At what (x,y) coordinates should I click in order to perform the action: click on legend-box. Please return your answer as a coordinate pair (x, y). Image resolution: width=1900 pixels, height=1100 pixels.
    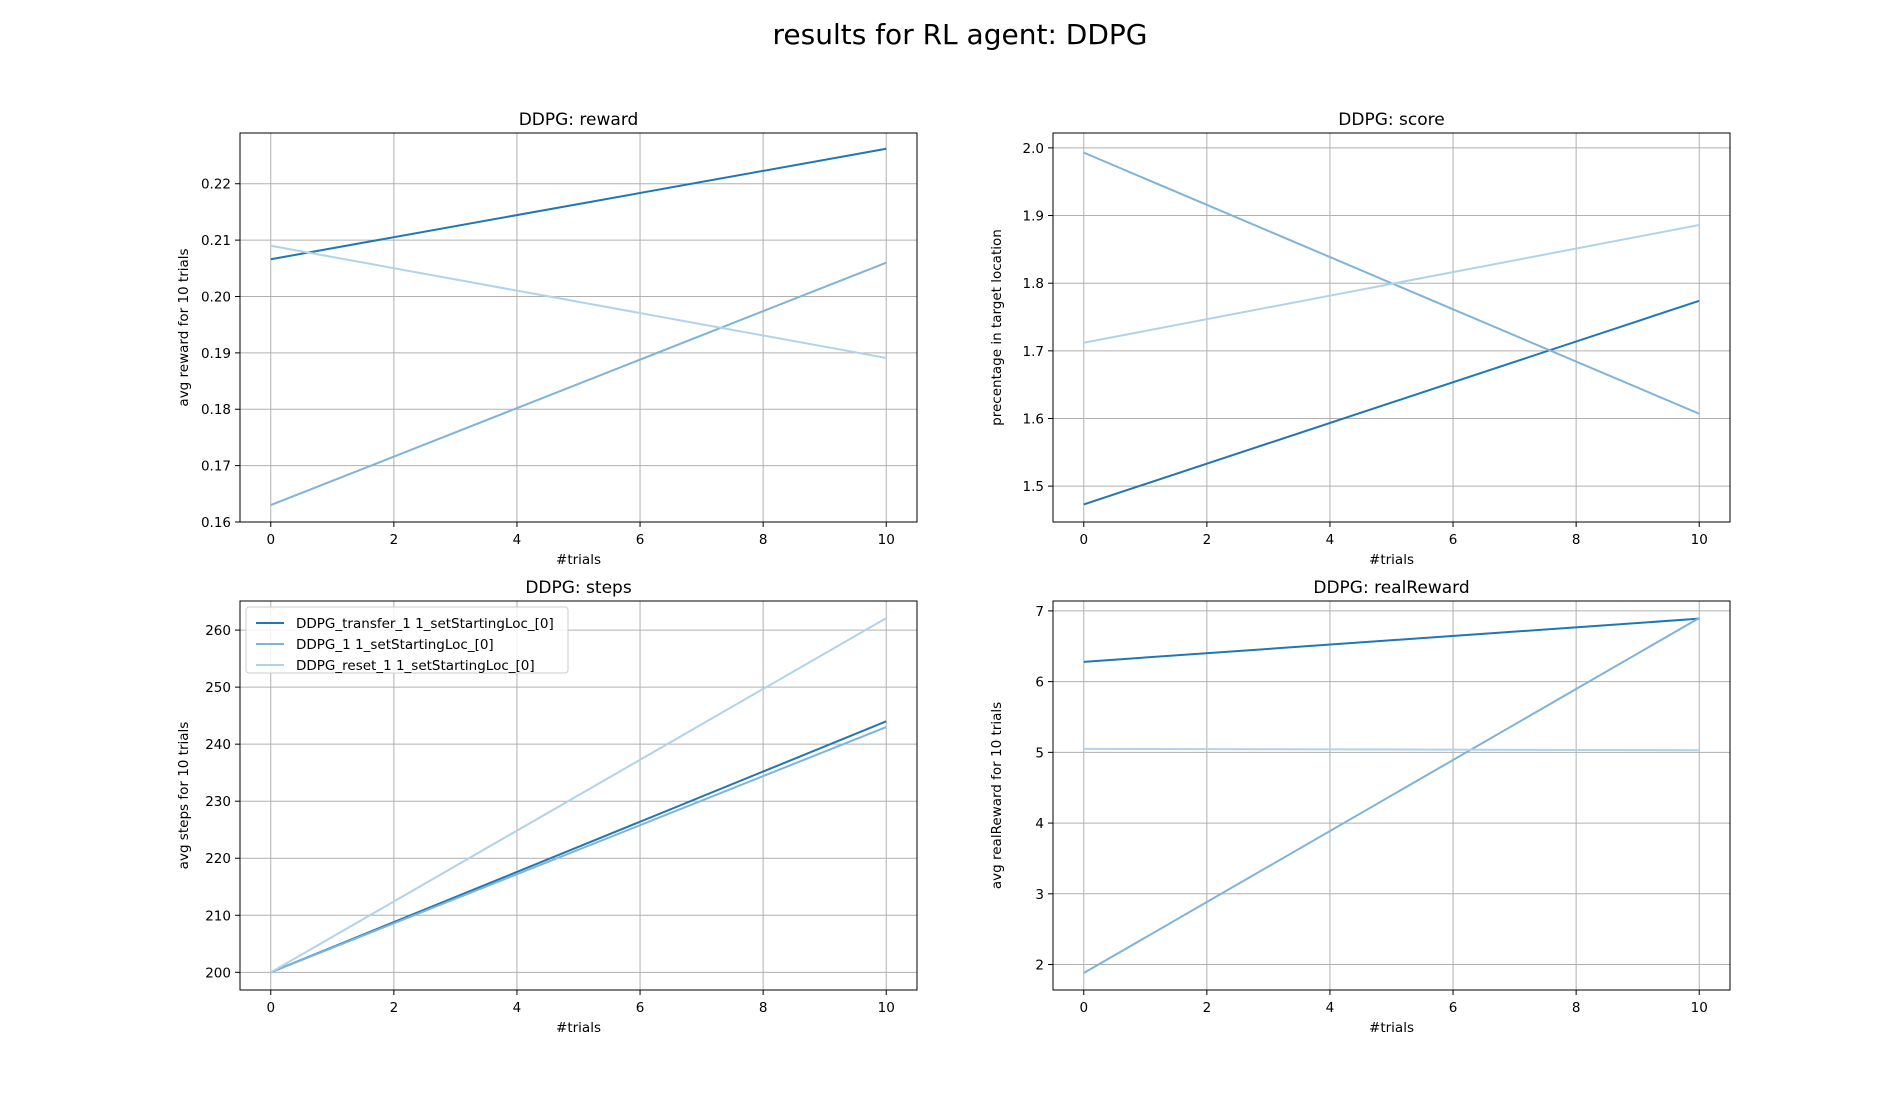
    Looking at the image, I should click on (407, 640).